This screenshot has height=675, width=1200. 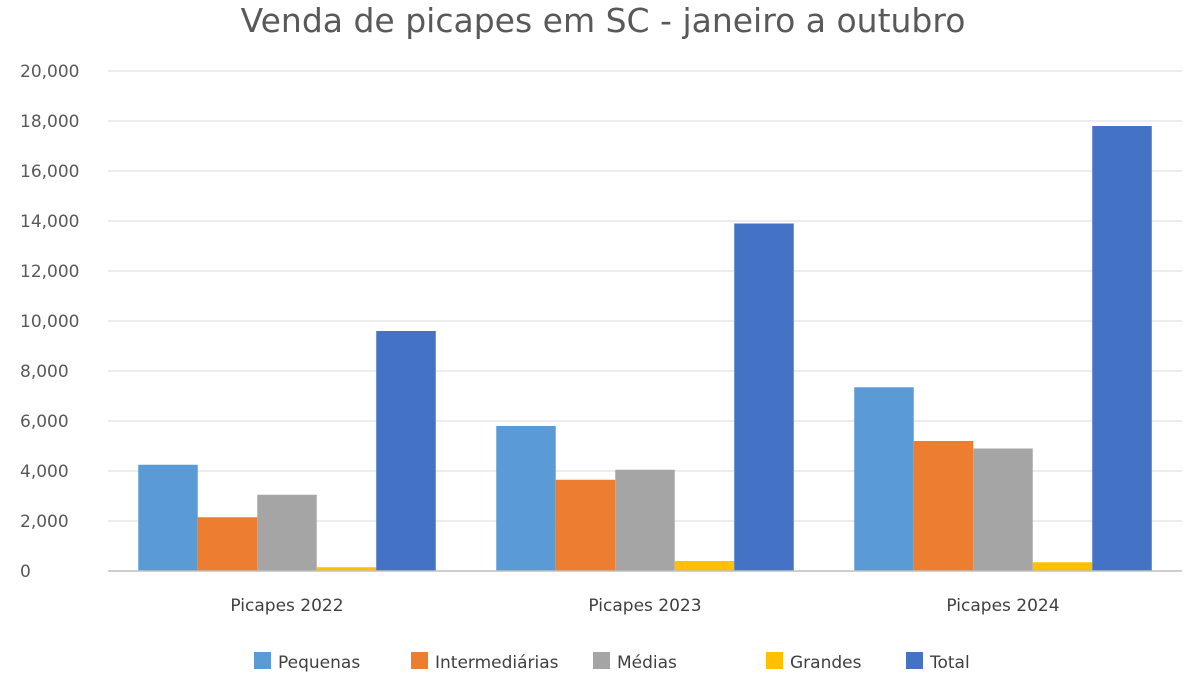 I want to click on x-category-label: Picapes 2023, so click(x=644, y=606).